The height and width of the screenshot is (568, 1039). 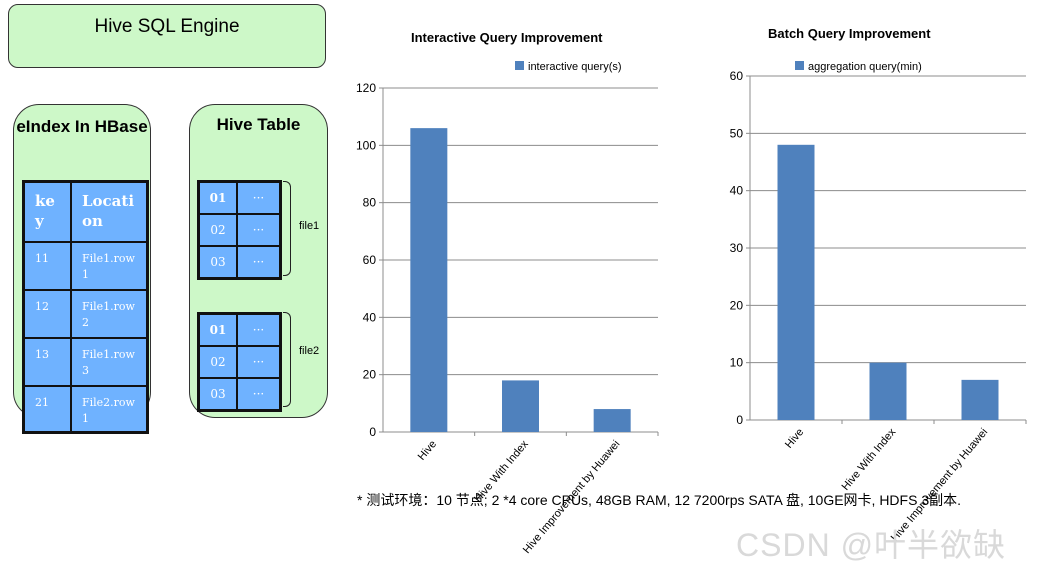 What do you see at coordinates (309, 226) in the screenshot?
I see `file1-label: file1` at bounding box center [309, 226].